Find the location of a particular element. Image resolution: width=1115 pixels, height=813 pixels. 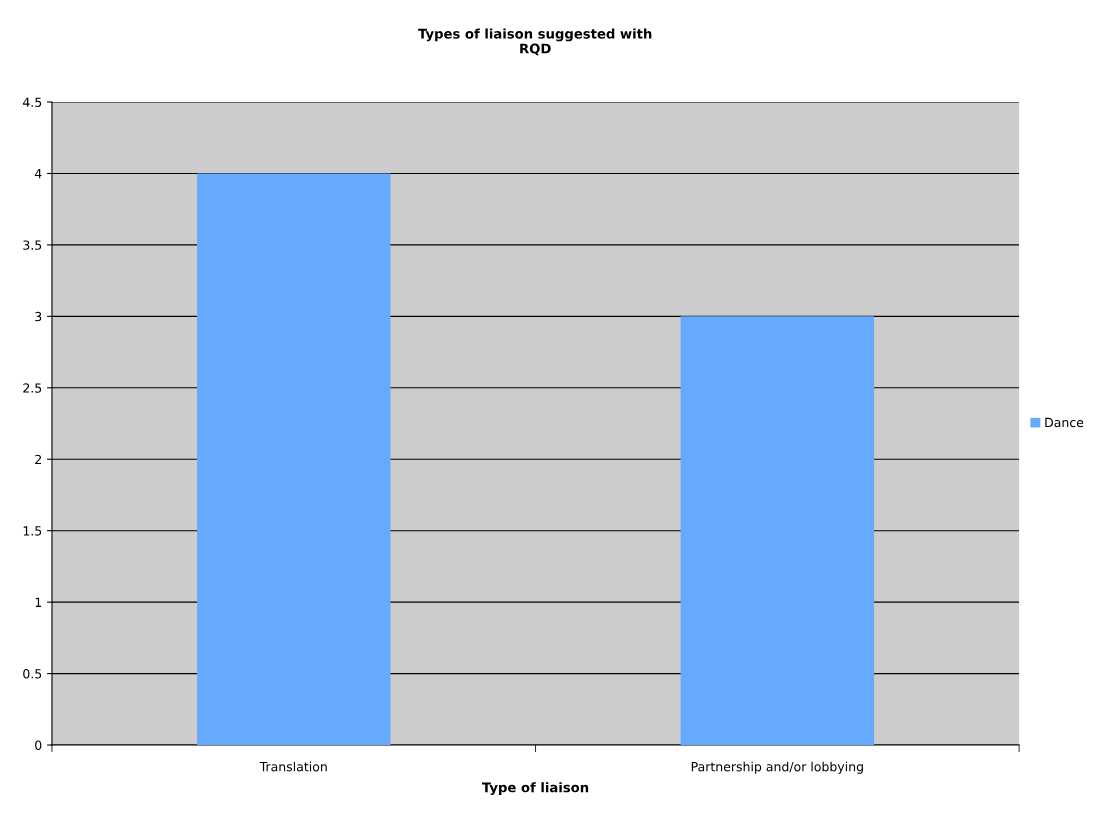

legend-label: Dance is located at coordinates (1064, 422).